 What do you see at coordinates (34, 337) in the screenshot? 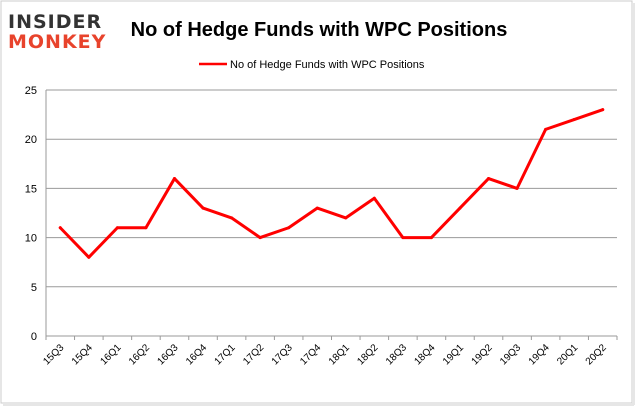
I see `y-tick-label: 0` at bounding box center [34, 337].